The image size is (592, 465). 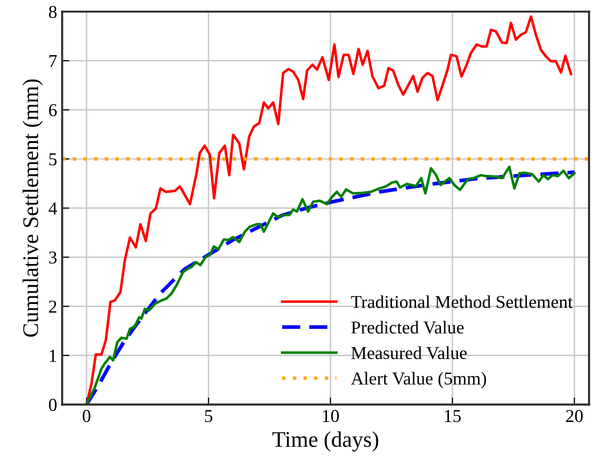 What do you see at coordinates (53, 208) in the screenshot?
I see `y-tick-label: 4` at bounding box center [53, 208].